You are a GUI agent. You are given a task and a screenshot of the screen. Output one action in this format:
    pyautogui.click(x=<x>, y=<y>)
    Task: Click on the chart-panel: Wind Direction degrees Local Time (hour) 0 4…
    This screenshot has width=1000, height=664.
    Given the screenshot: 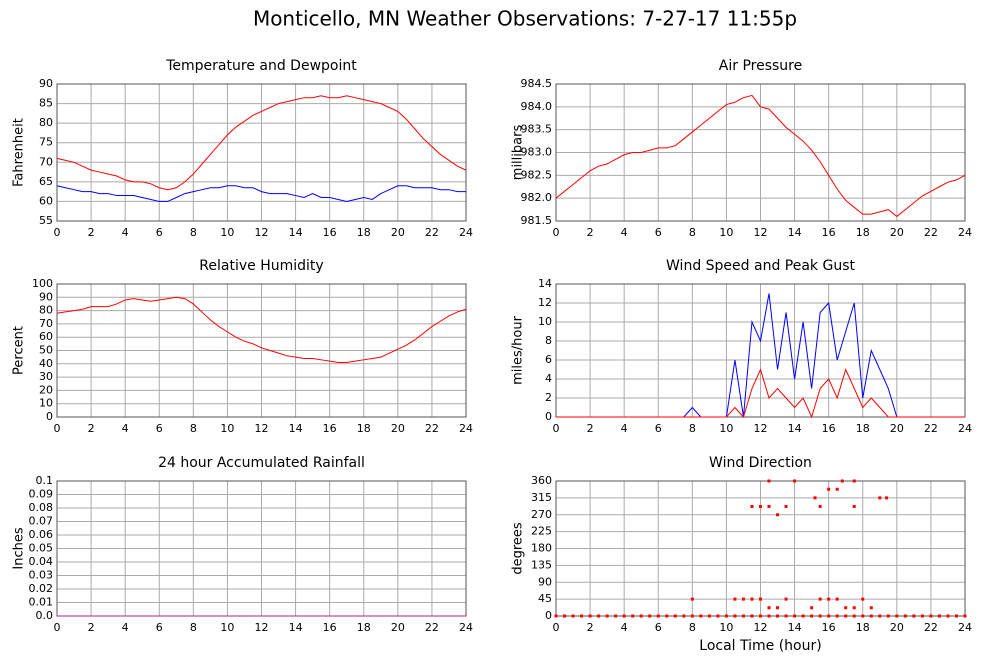 What is the action you would take?
    pyautogui.click(x=742, y=554)
    